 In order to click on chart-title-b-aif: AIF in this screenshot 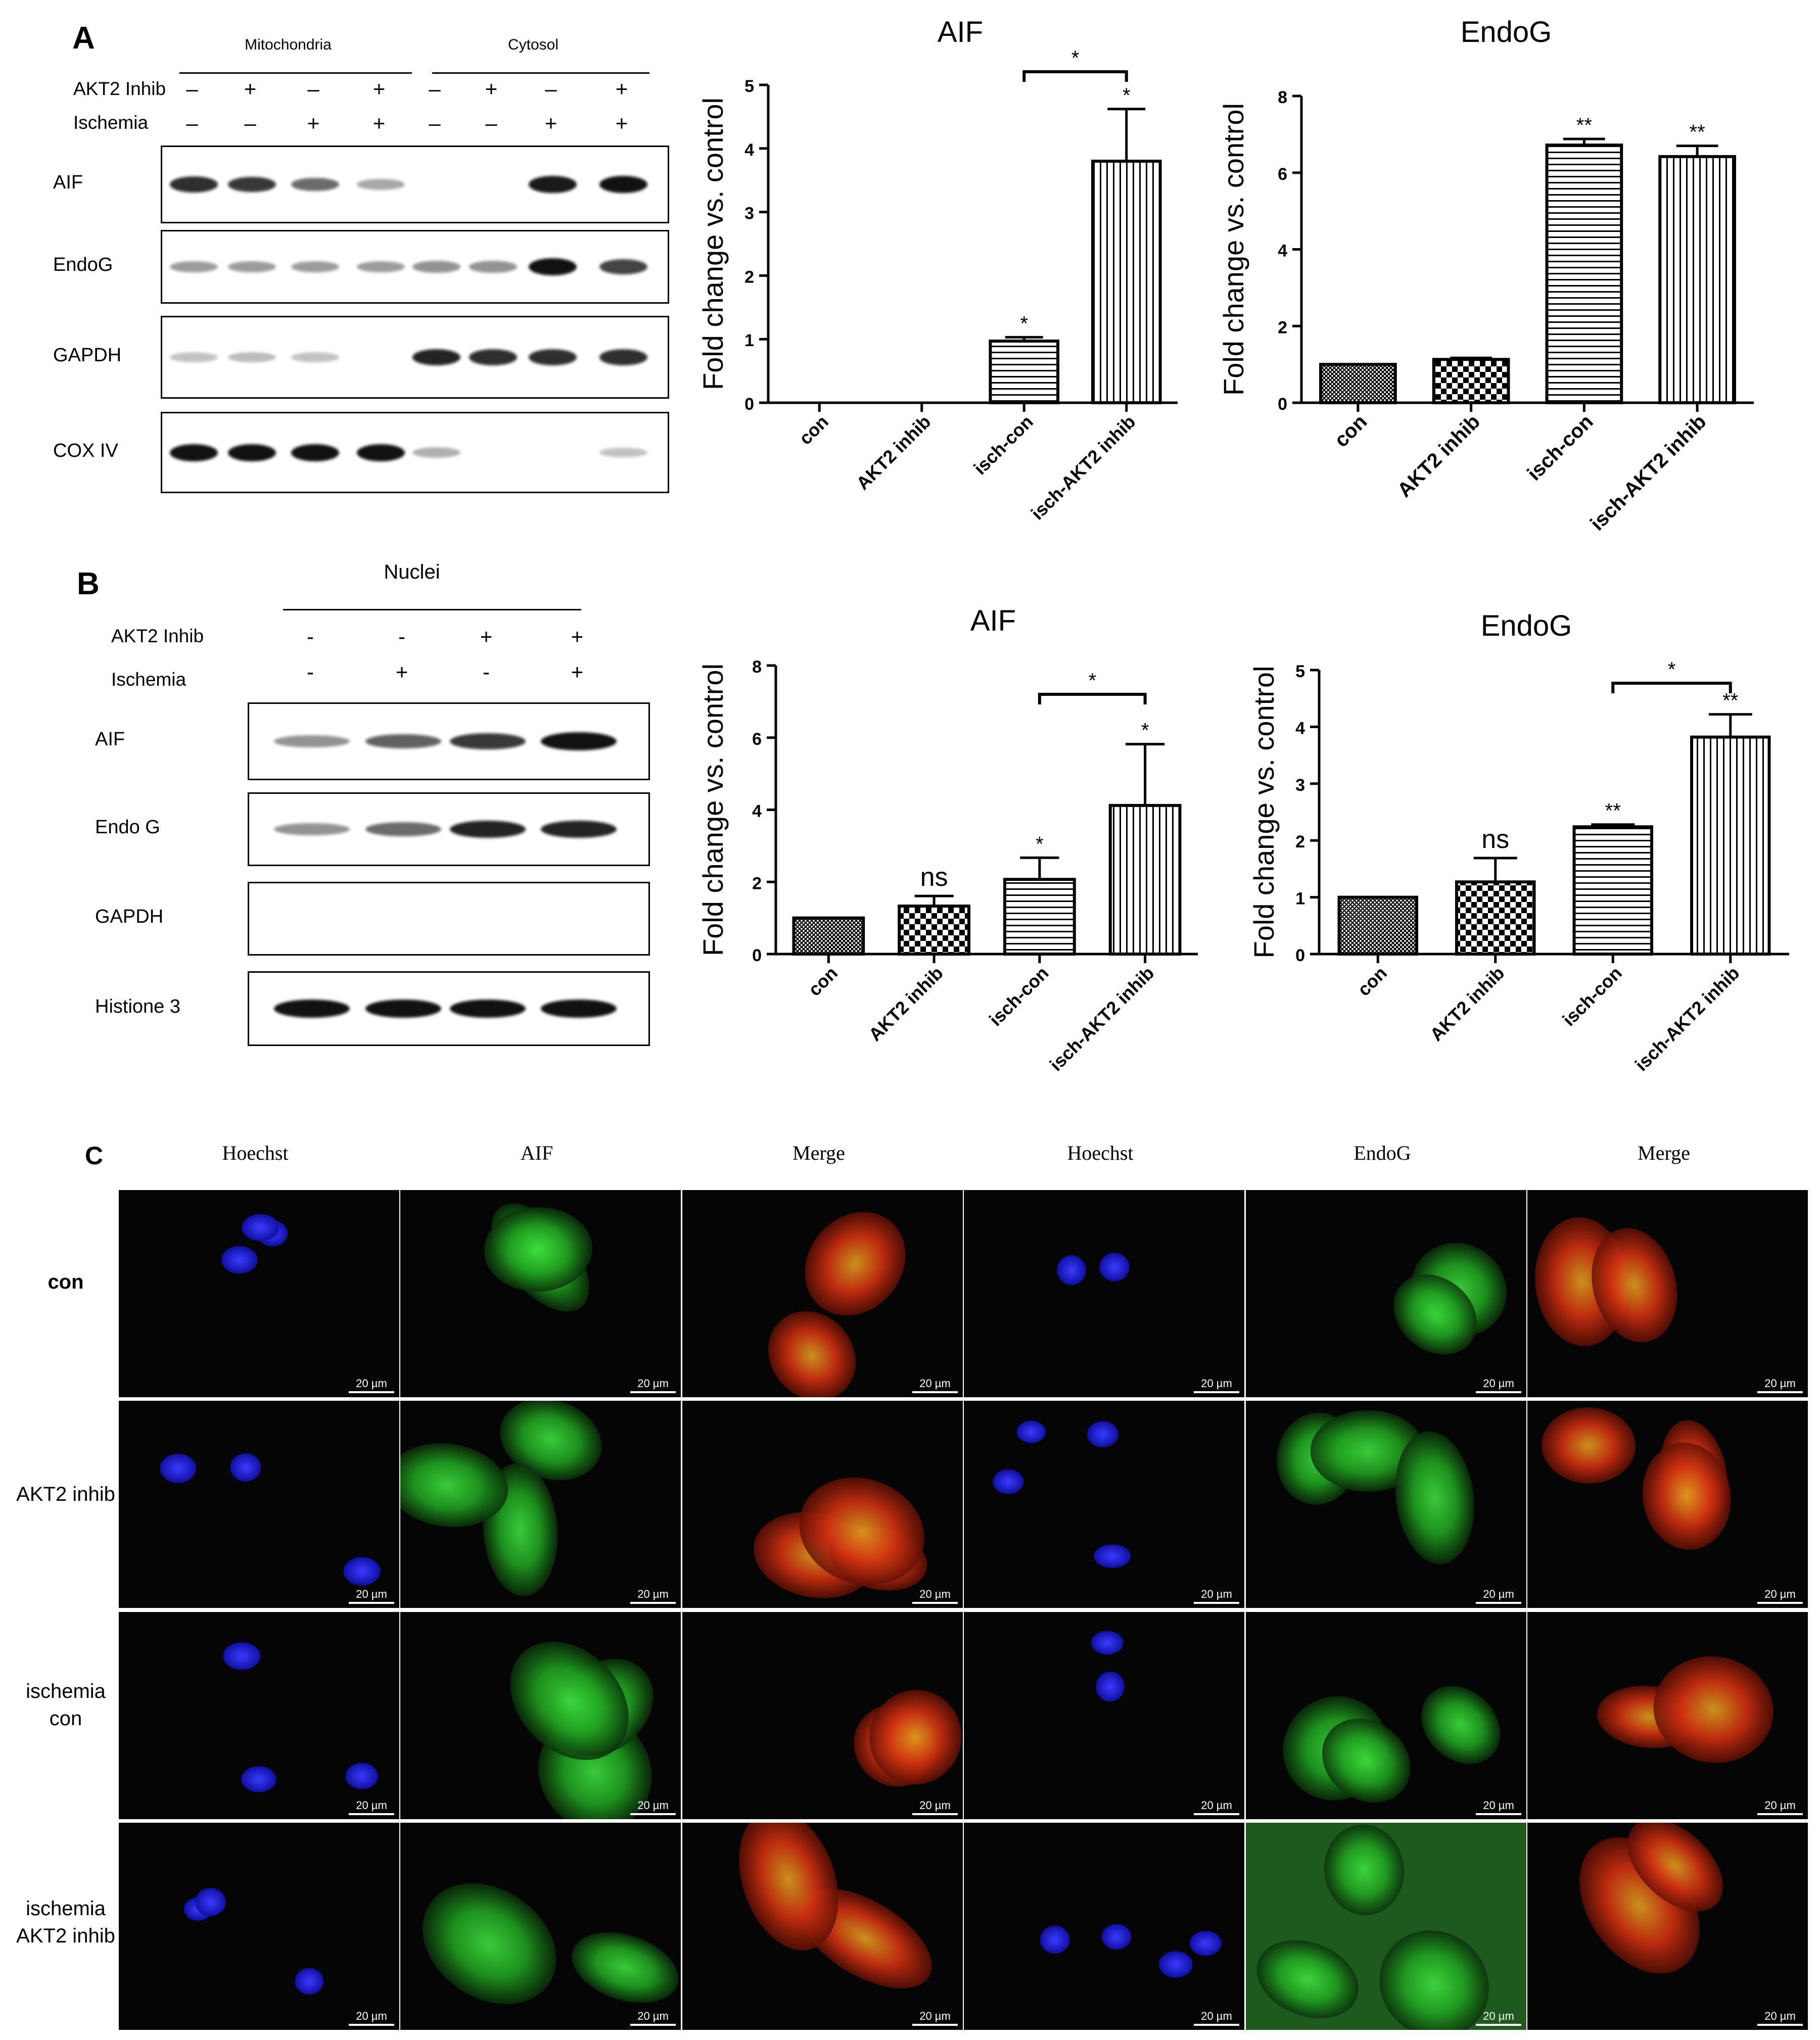, I will do `click(993, 620)`.